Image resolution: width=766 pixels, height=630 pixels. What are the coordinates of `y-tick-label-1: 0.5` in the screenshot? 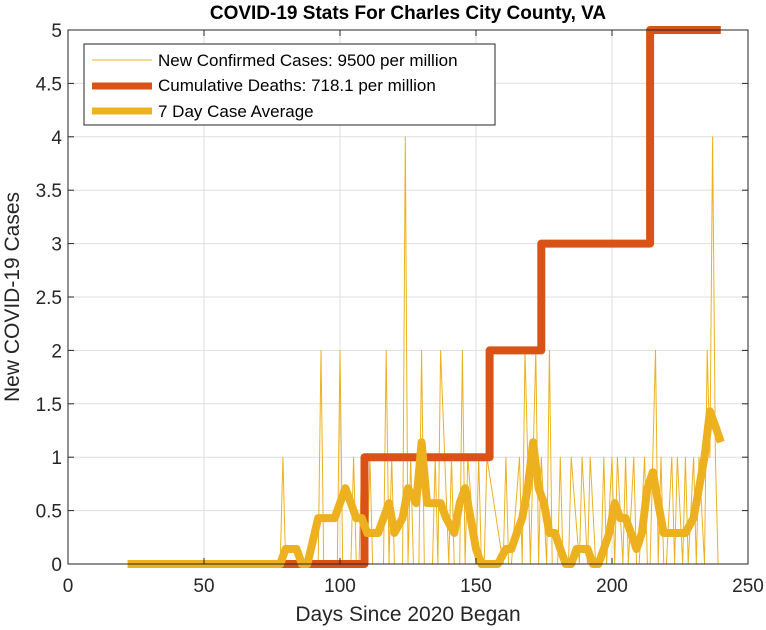 It's located at (49, 512).